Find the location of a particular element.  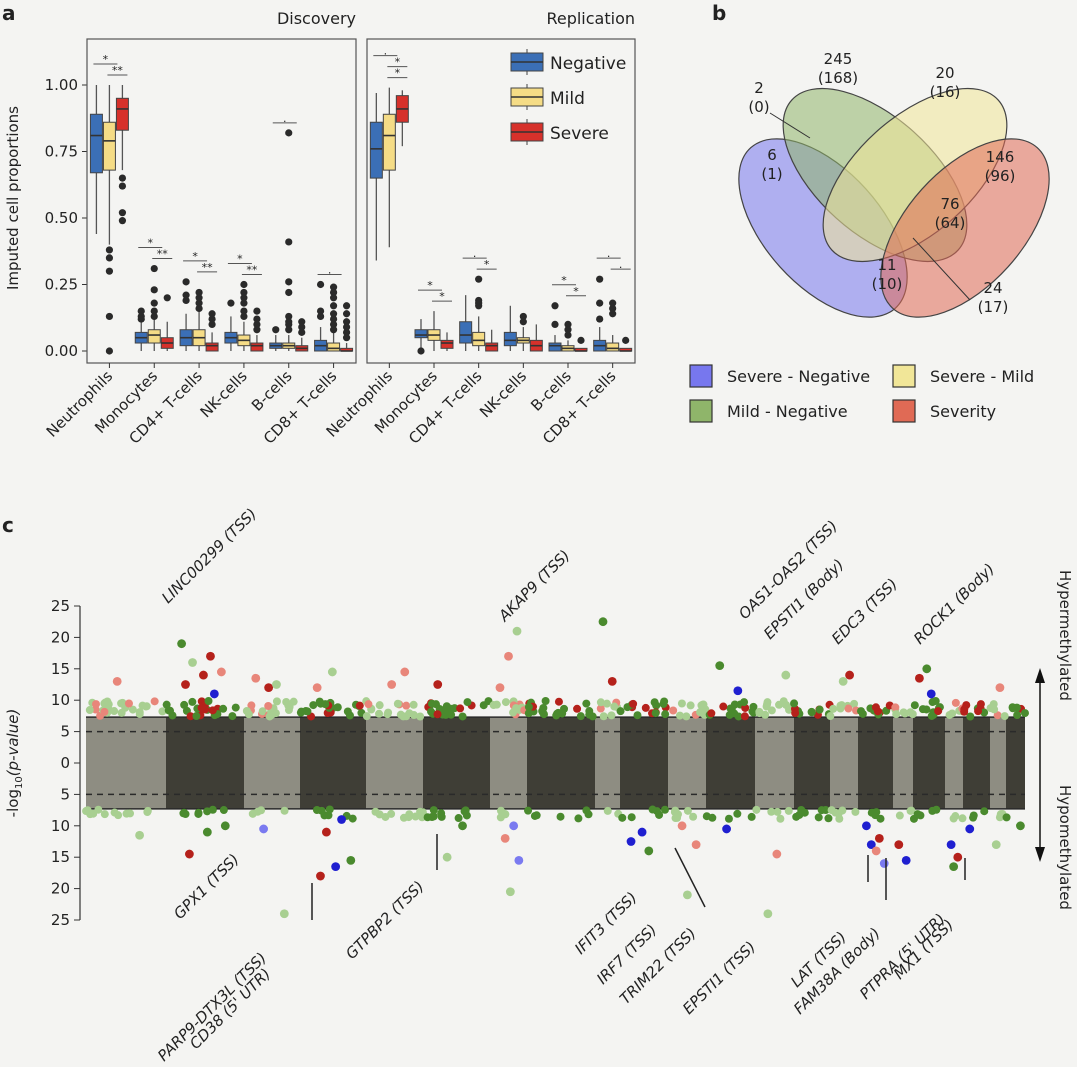

gene-label: EDC3 (TSS) is located at coordinates (864, 611).